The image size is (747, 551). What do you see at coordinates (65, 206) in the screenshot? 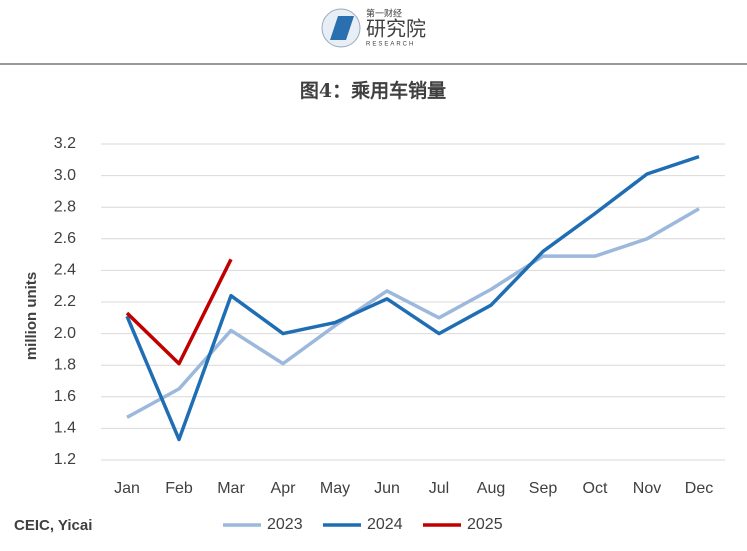
I see `y-tick-label: 2.8` at bounding box center [65, 206].